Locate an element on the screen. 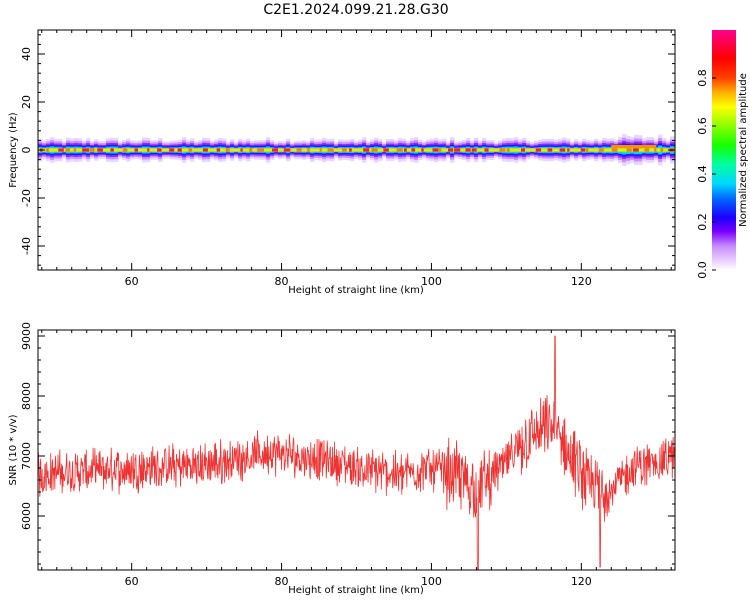 Image resolution: width=750 pixels, height=600 pixels. snr-x-axis-label: Height of straight line (km) is located at coordinates (356, 590).